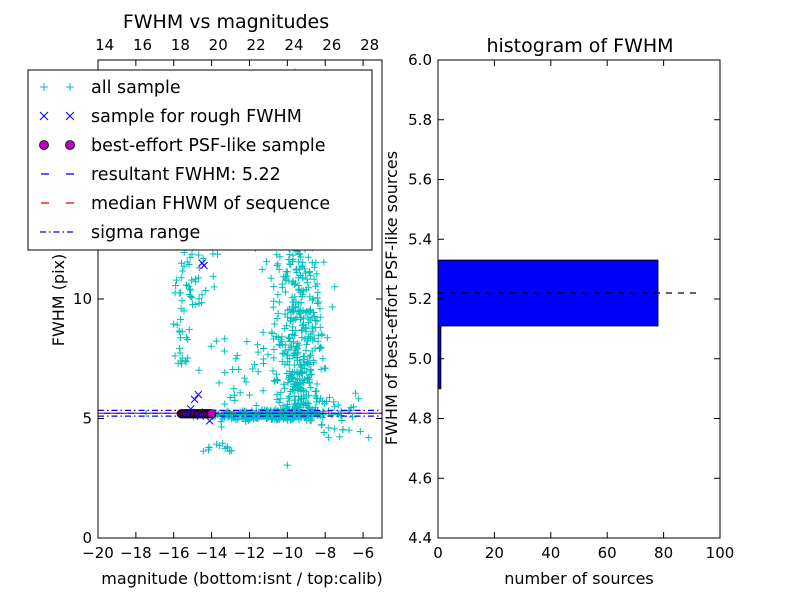  I want to click on rough-sample-point, so click(204, 265).